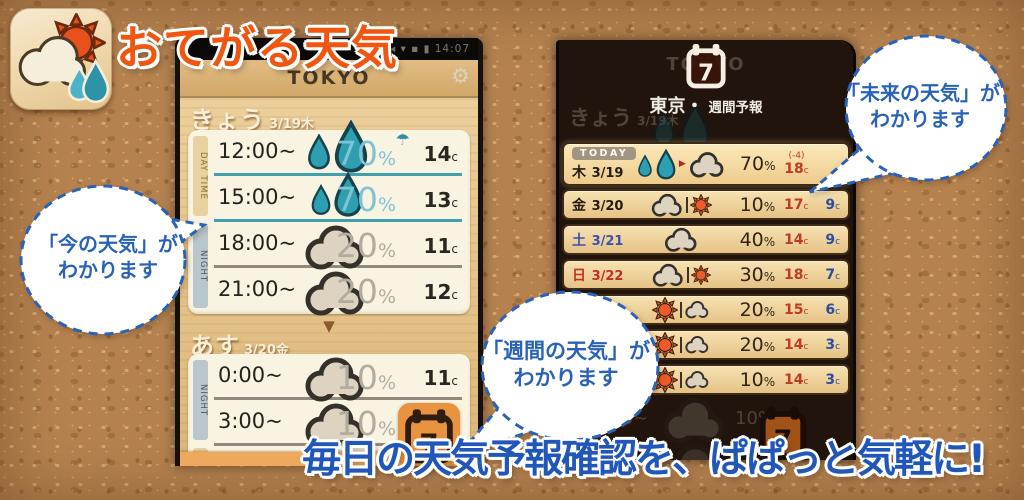  Describe the element at coordinates (227, 120) in the screenshot. I see `section-today-label: きょう` at that location.